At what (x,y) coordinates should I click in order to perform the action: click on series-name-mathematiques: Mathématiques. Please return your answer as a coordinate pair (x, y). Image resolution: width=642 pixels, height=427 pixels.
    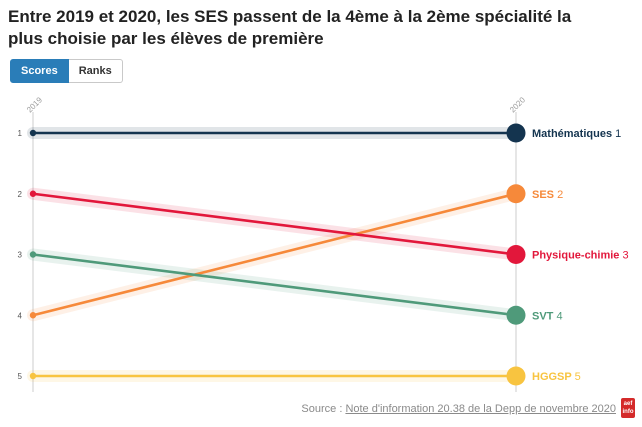
    Looking at the image, I should click on (573, 134).